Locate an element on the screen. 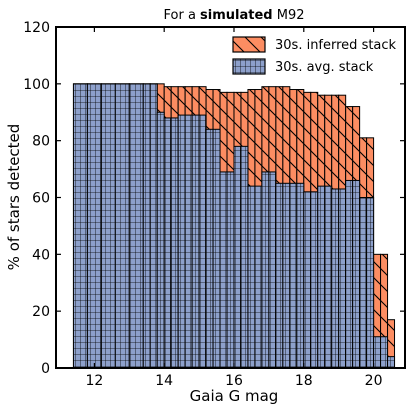  x-tick-label: 16 is located at coordinates (234, 381).